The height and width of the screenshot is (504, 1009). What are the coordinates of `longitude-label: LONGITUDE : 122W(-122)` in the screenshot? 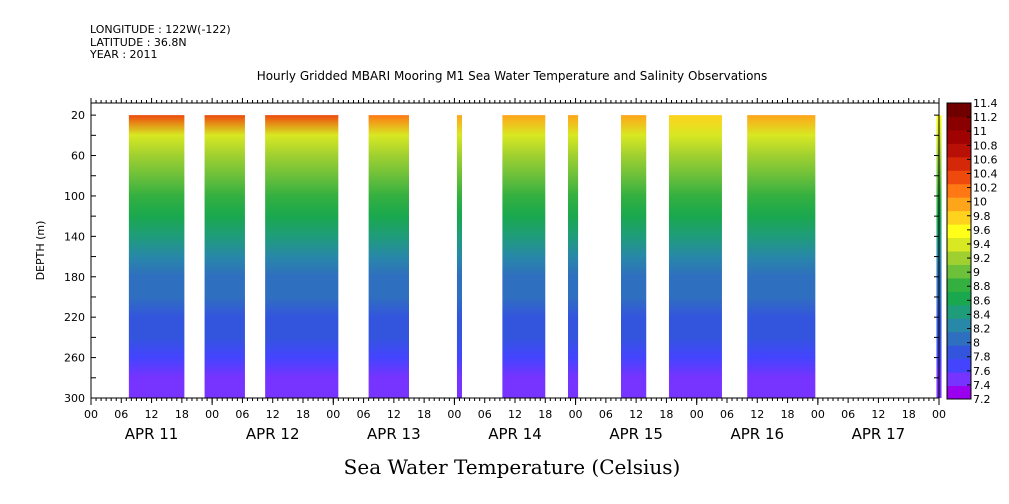 It's located at (160, 29).